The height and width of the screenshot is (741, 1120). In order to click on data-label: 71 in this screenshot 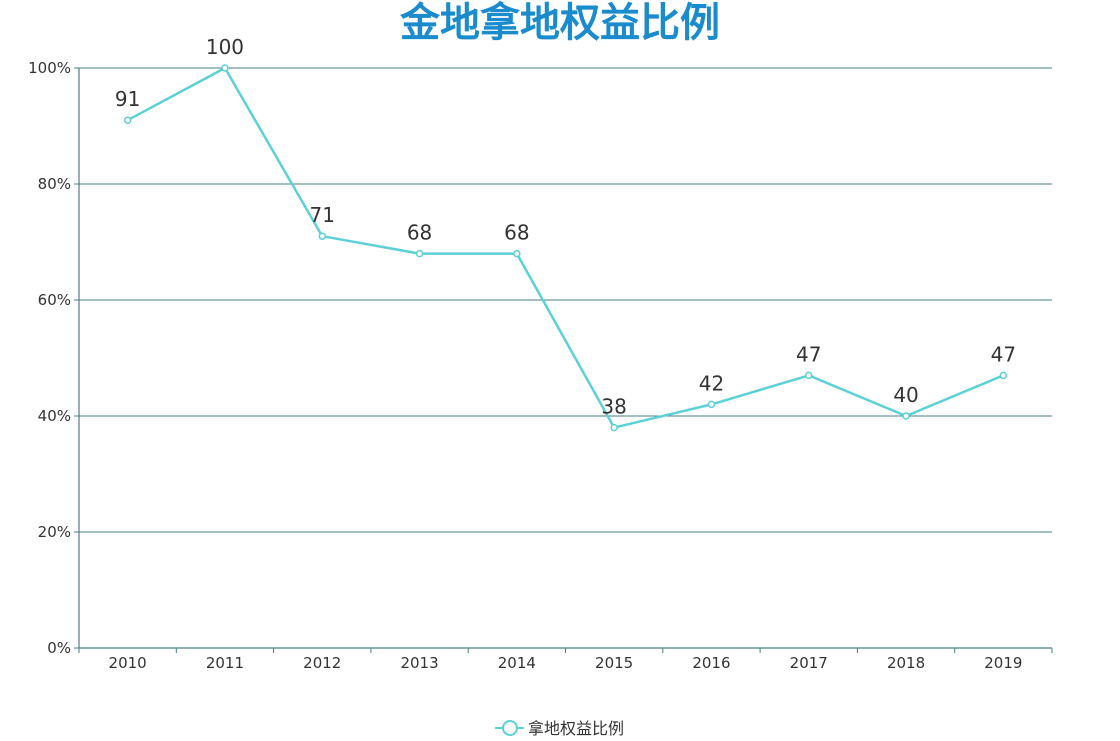, I will do `click(322, 215)`.